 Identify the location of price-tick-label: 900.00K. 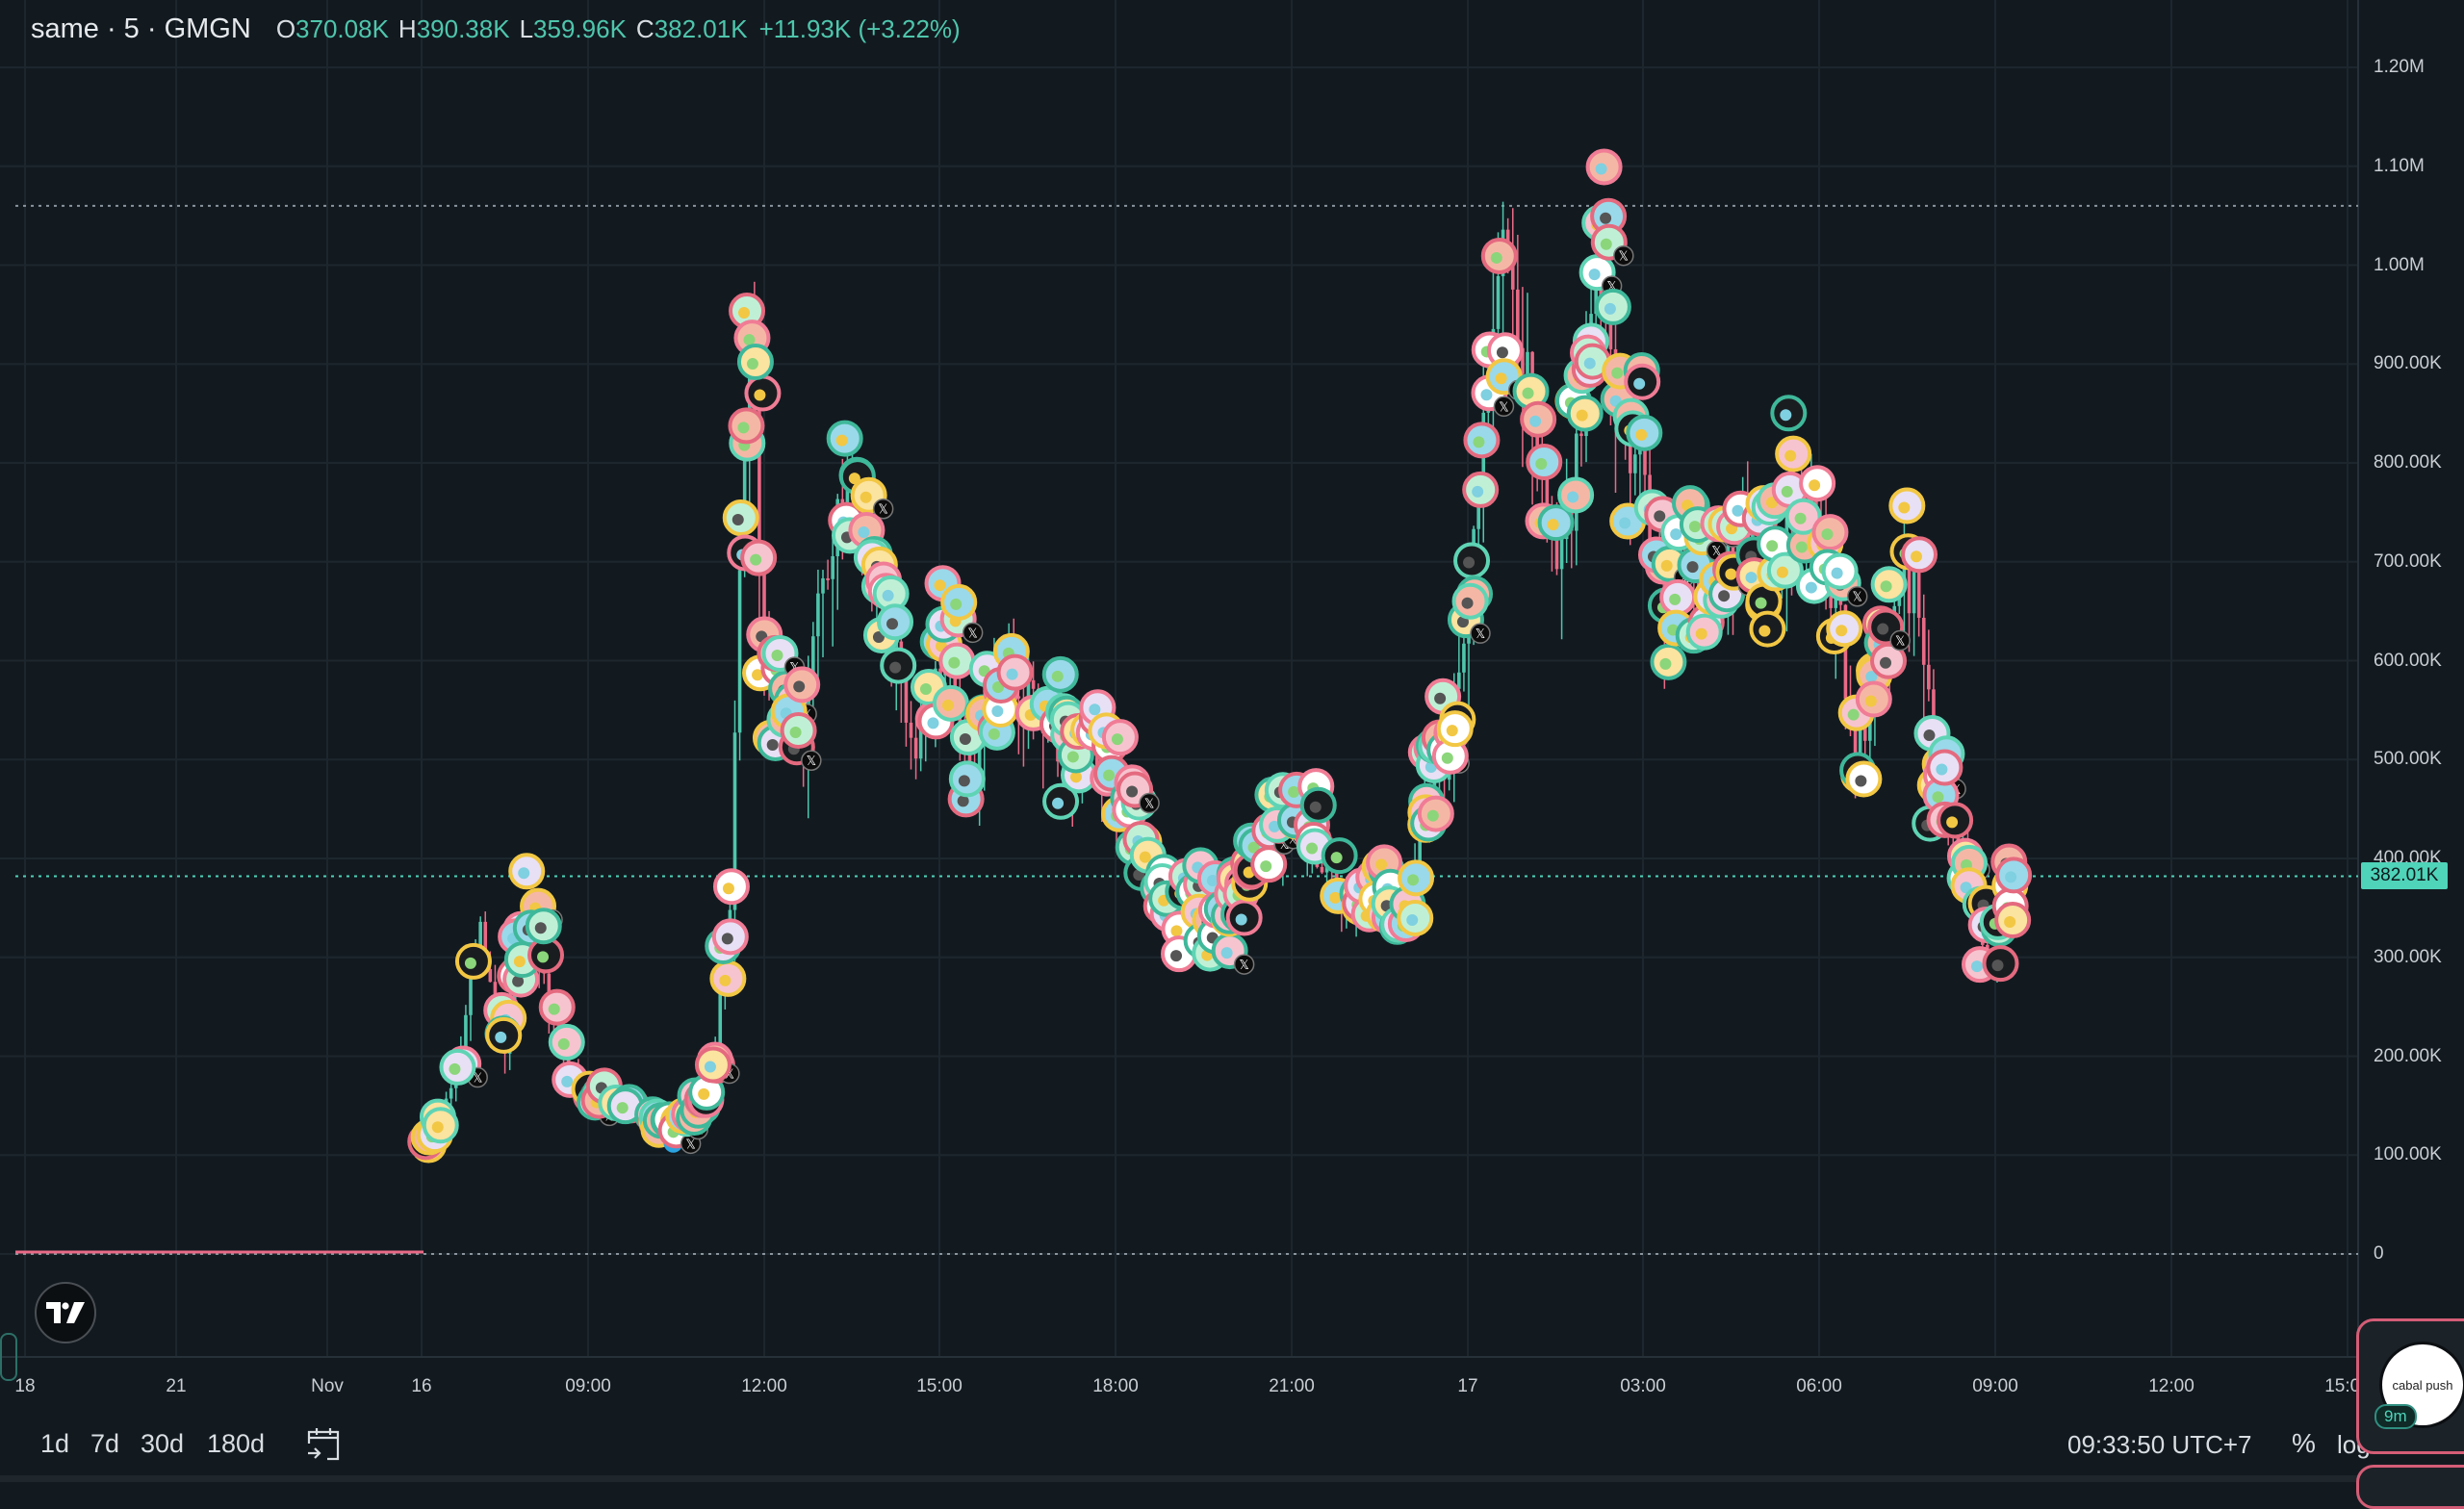
(2408, 363).